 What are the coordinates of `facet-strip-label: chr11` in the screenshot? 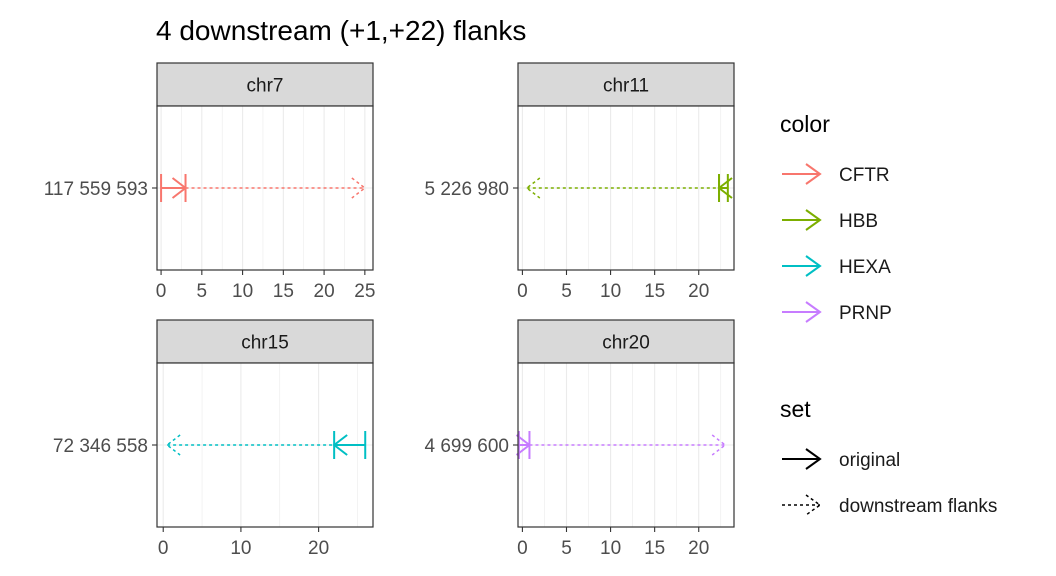 It's located at (626, 86).